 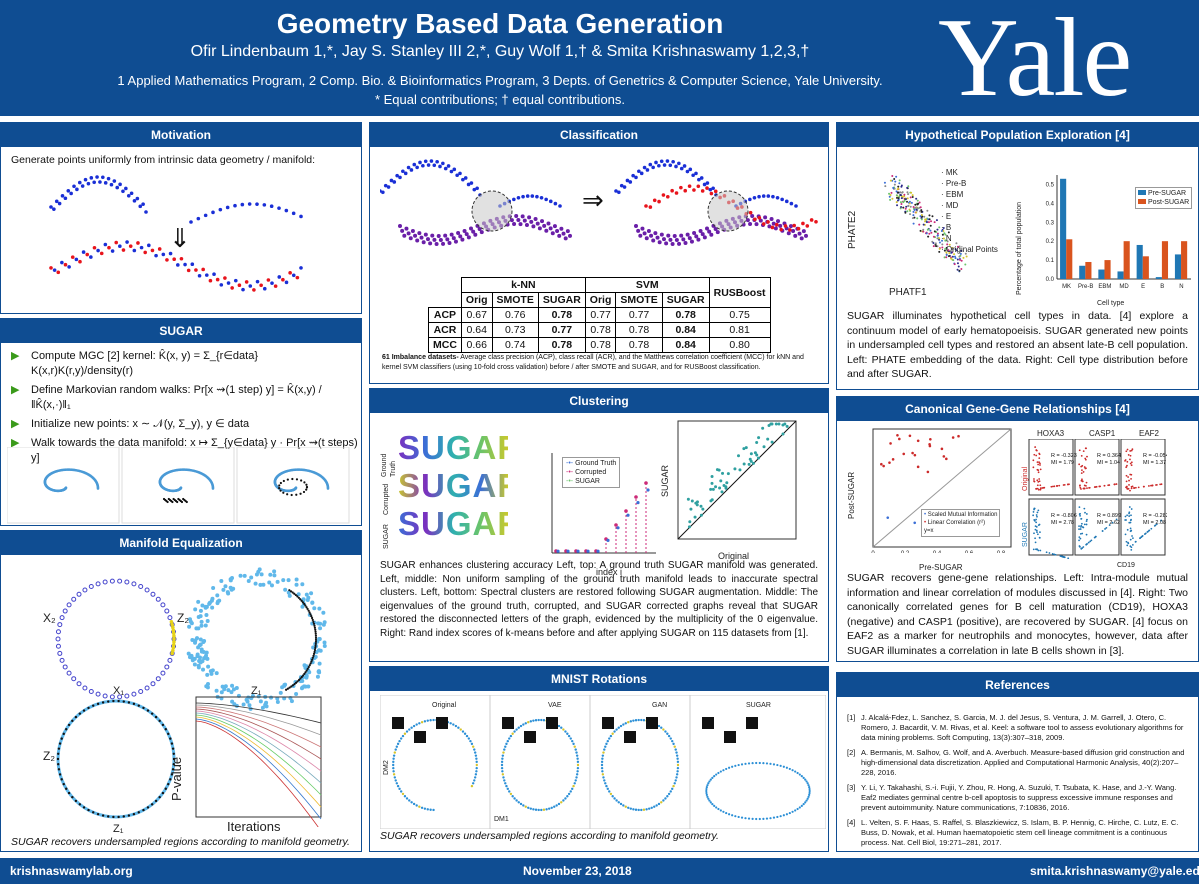 What do you see at coordinates (1145, 267) in the screenshot?
I see `bar-post-sugar` at bounding box center [1145, 267].